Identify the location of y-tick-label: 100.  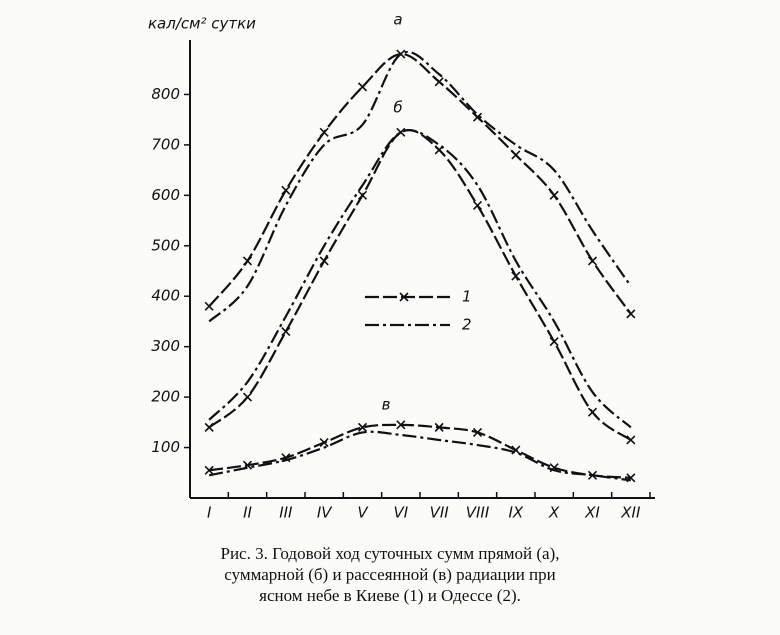
(165, 447).